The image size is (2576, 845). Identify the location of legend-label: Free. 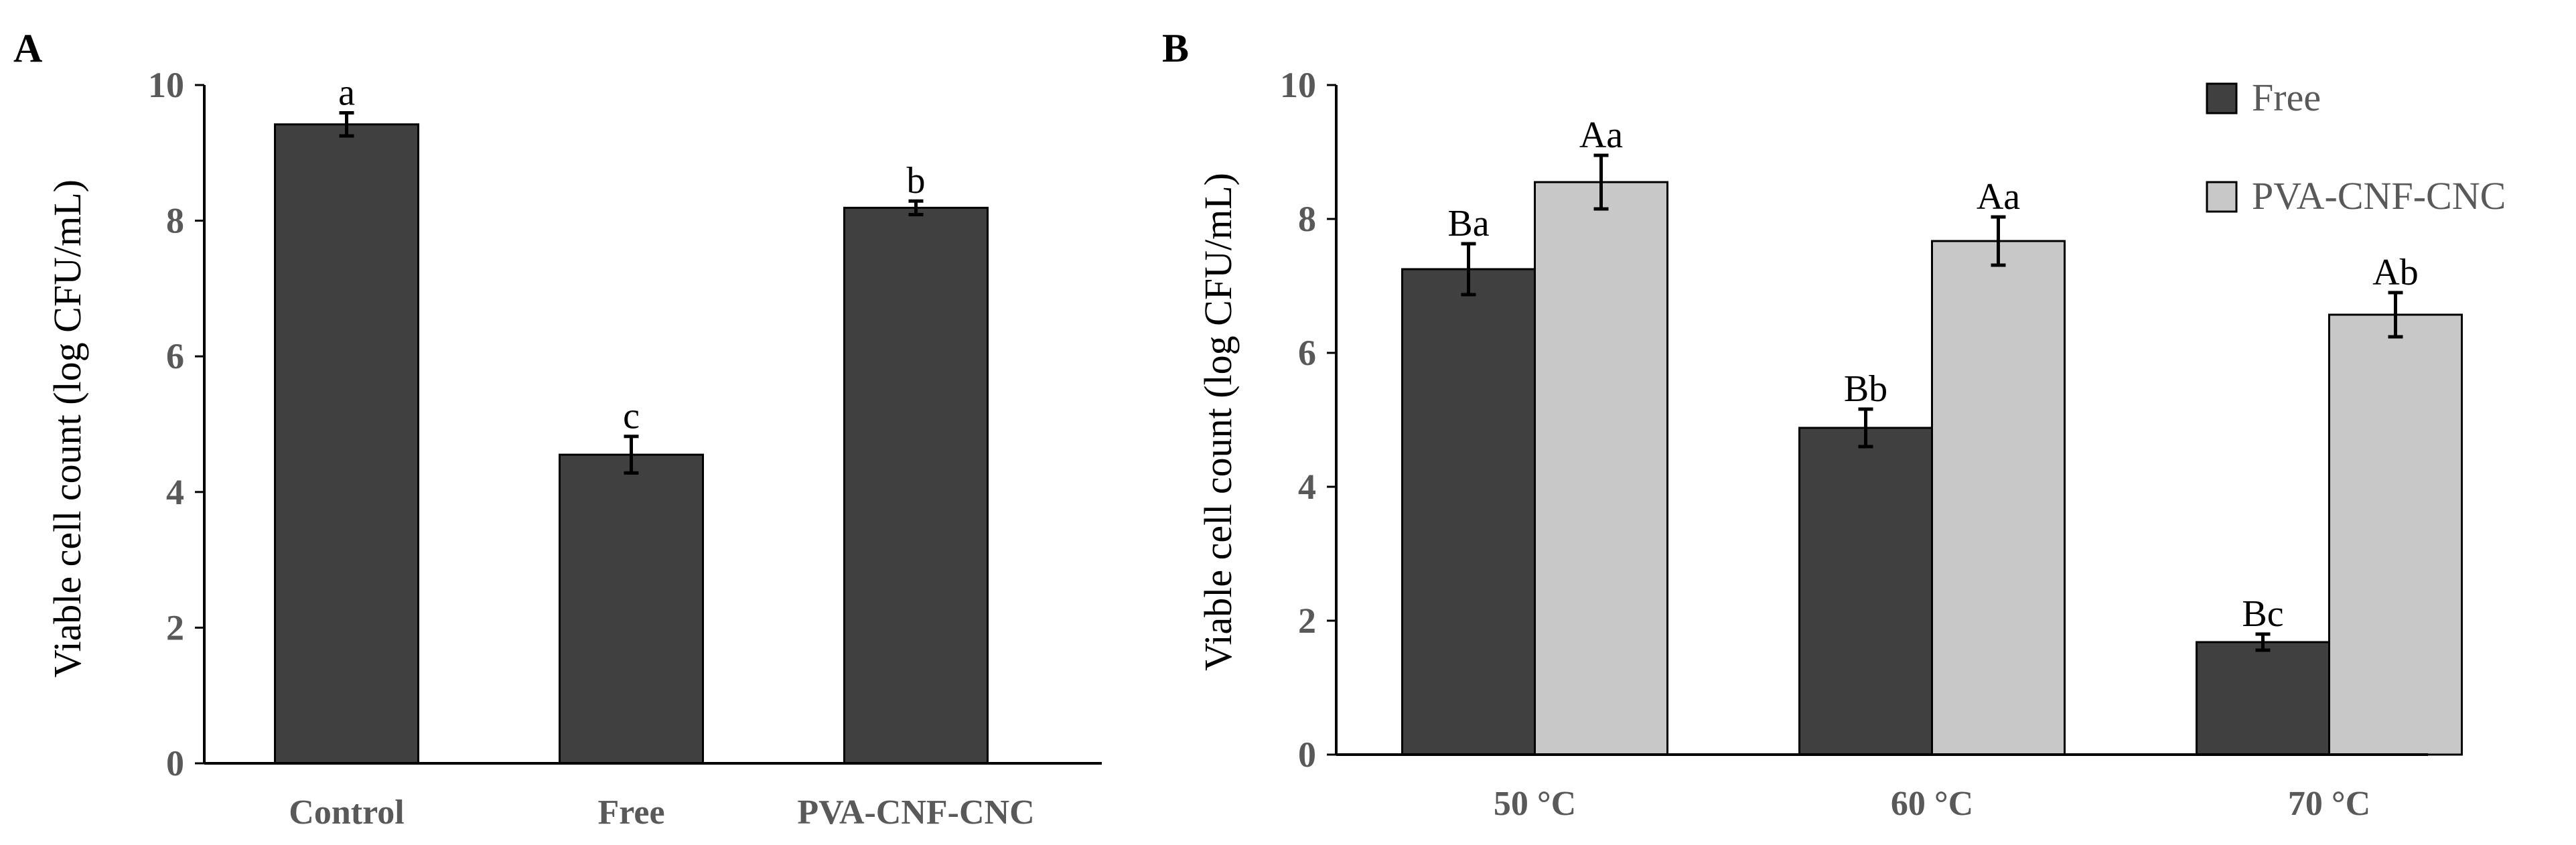
(2286, 97).